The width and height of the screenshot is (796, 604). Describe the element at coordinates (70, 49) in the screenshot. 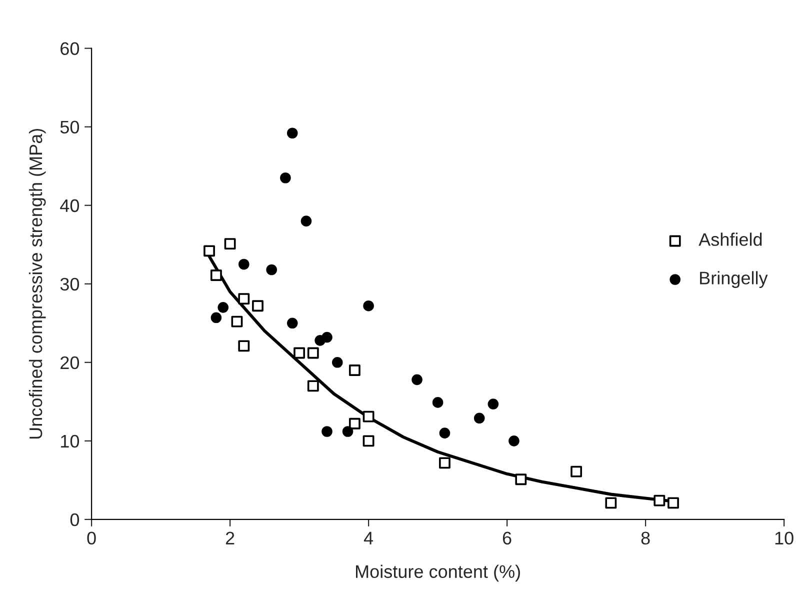

I see `y-tick-label: 60` at that location.